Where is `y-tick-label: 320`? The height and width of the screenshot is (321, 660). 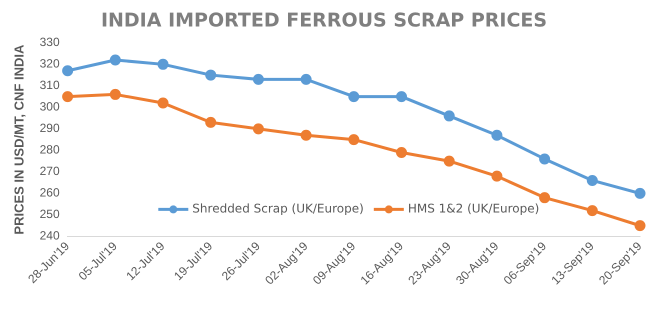 y-tick-label: 320 is located at coordinates (50, 63).